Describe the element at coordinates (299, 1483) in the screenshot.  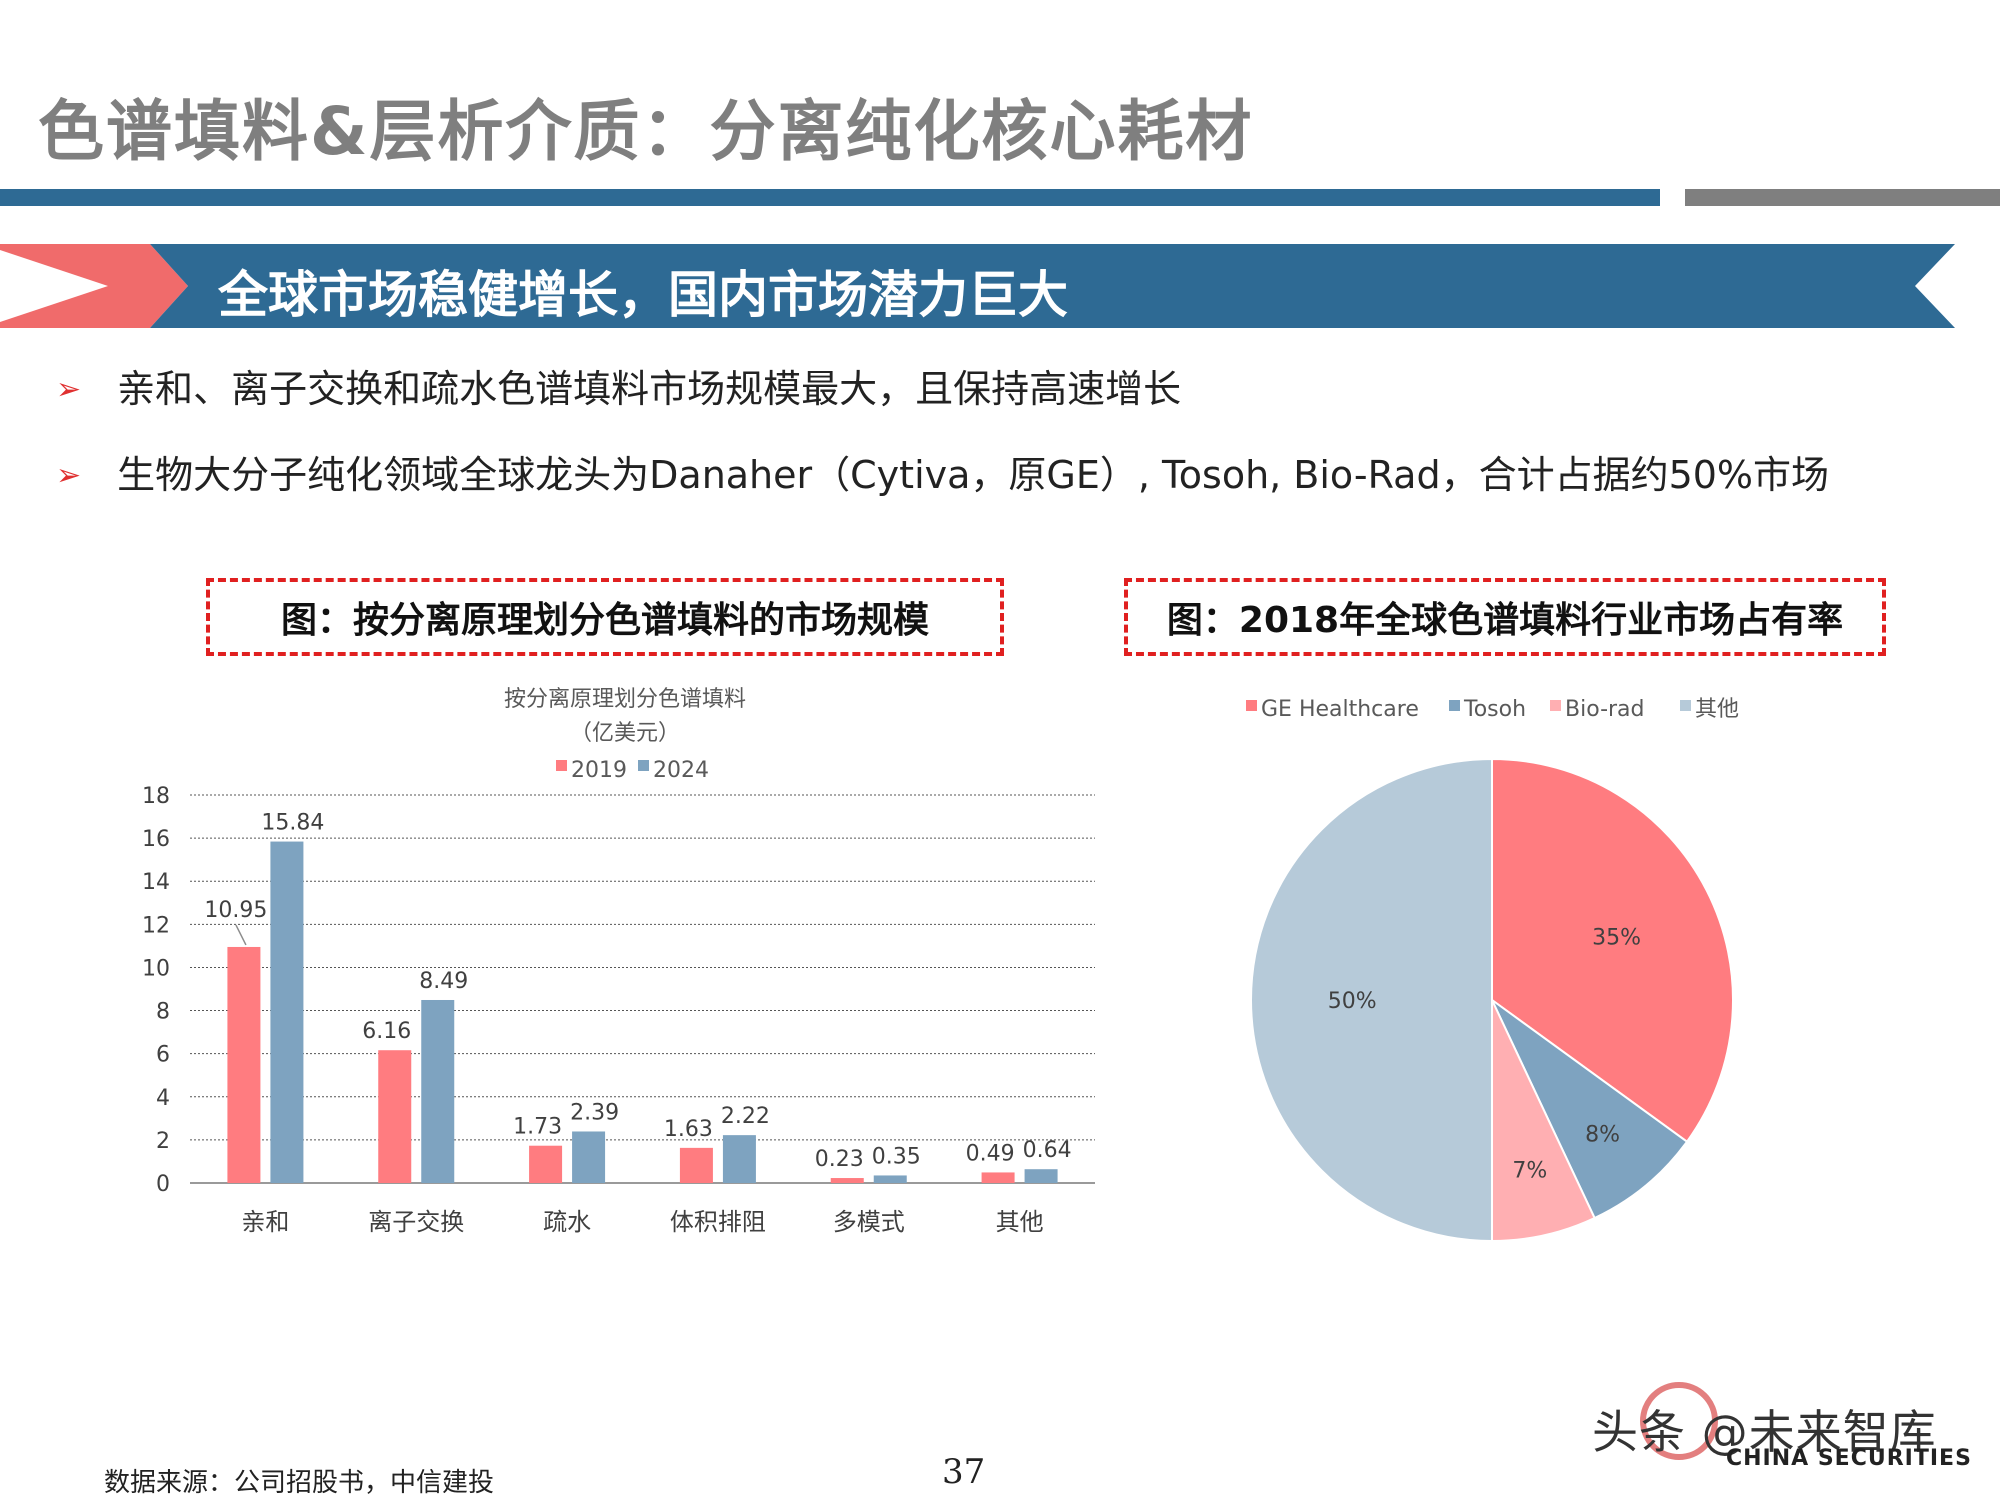
I see `data-source-note: 数据来源：公司招股书，中信建投` at that location.